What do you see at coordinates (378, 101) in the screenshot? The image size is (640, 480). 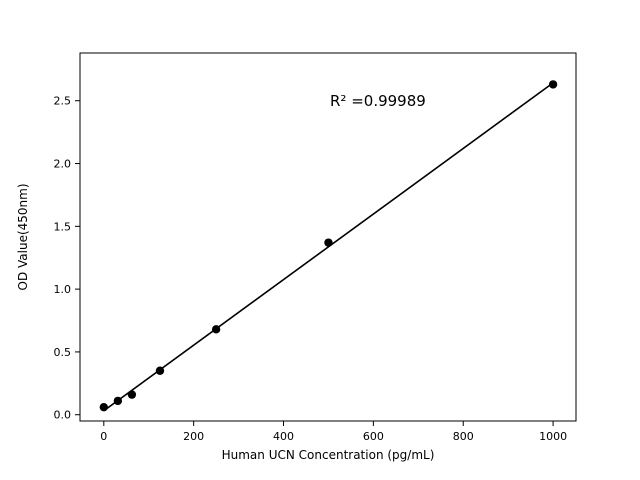 I see `r-squared-annotation: R² =0.99989` at bounding box center [378, 101].